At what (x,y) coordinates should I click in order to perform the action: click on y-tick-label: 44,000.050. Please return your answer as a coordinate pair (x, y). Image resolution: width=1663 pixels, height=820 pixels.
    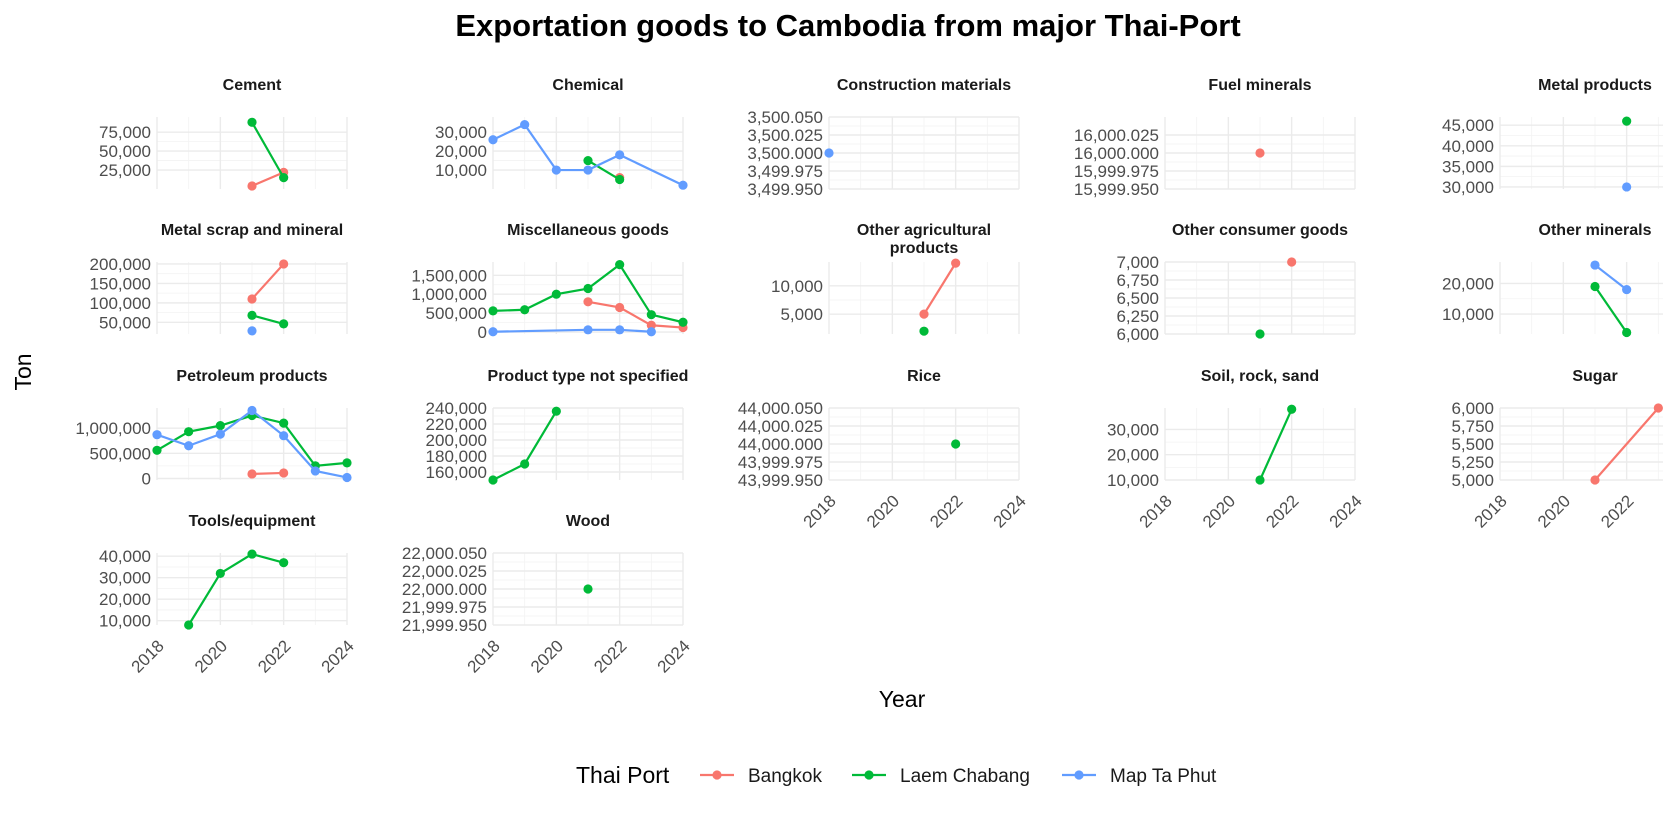
    Looking at the image, I should click on (780, 408).